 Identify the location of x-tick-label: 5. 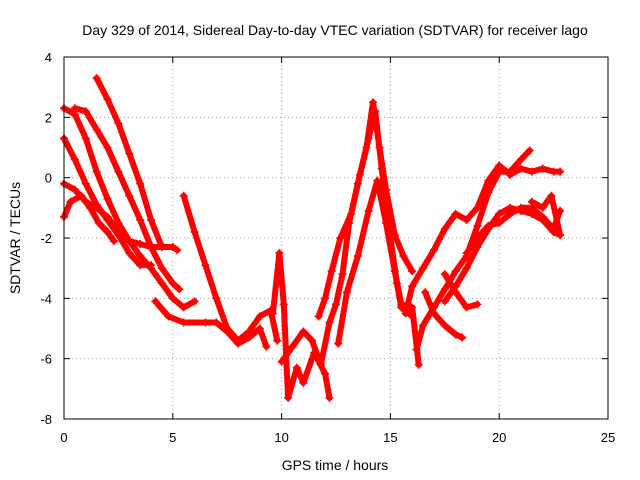
(172, 437).